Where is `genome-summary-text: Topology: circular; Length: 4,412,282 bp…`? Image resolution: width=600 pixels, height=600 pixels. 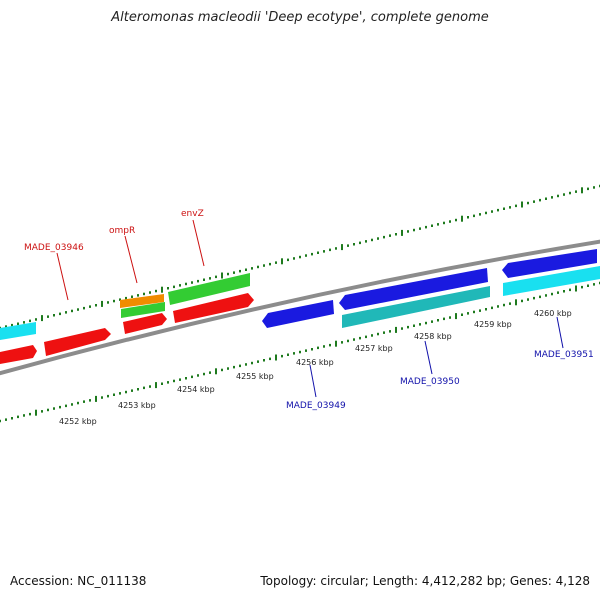 genome-summary-text: Topology: circular; Length: 4,412,282 bp… is located at coordinates (425, 581).